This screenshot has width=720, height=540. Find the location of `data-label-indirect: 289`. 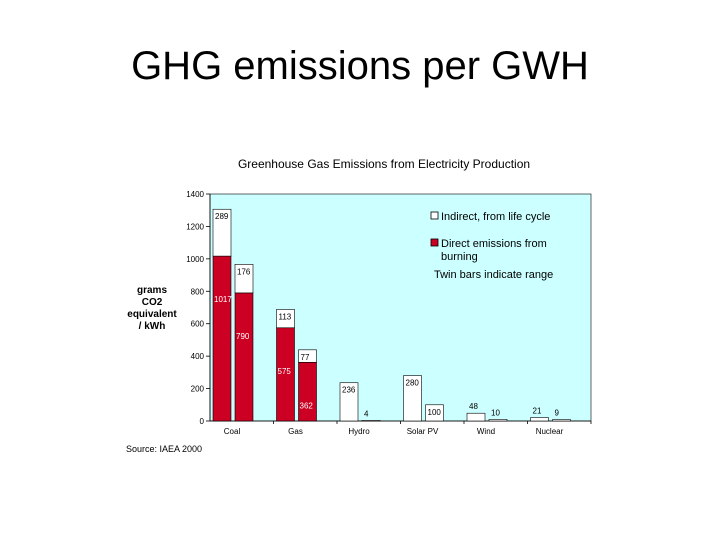

data-label-indirect: 289 is located at coordinates (222, 216).